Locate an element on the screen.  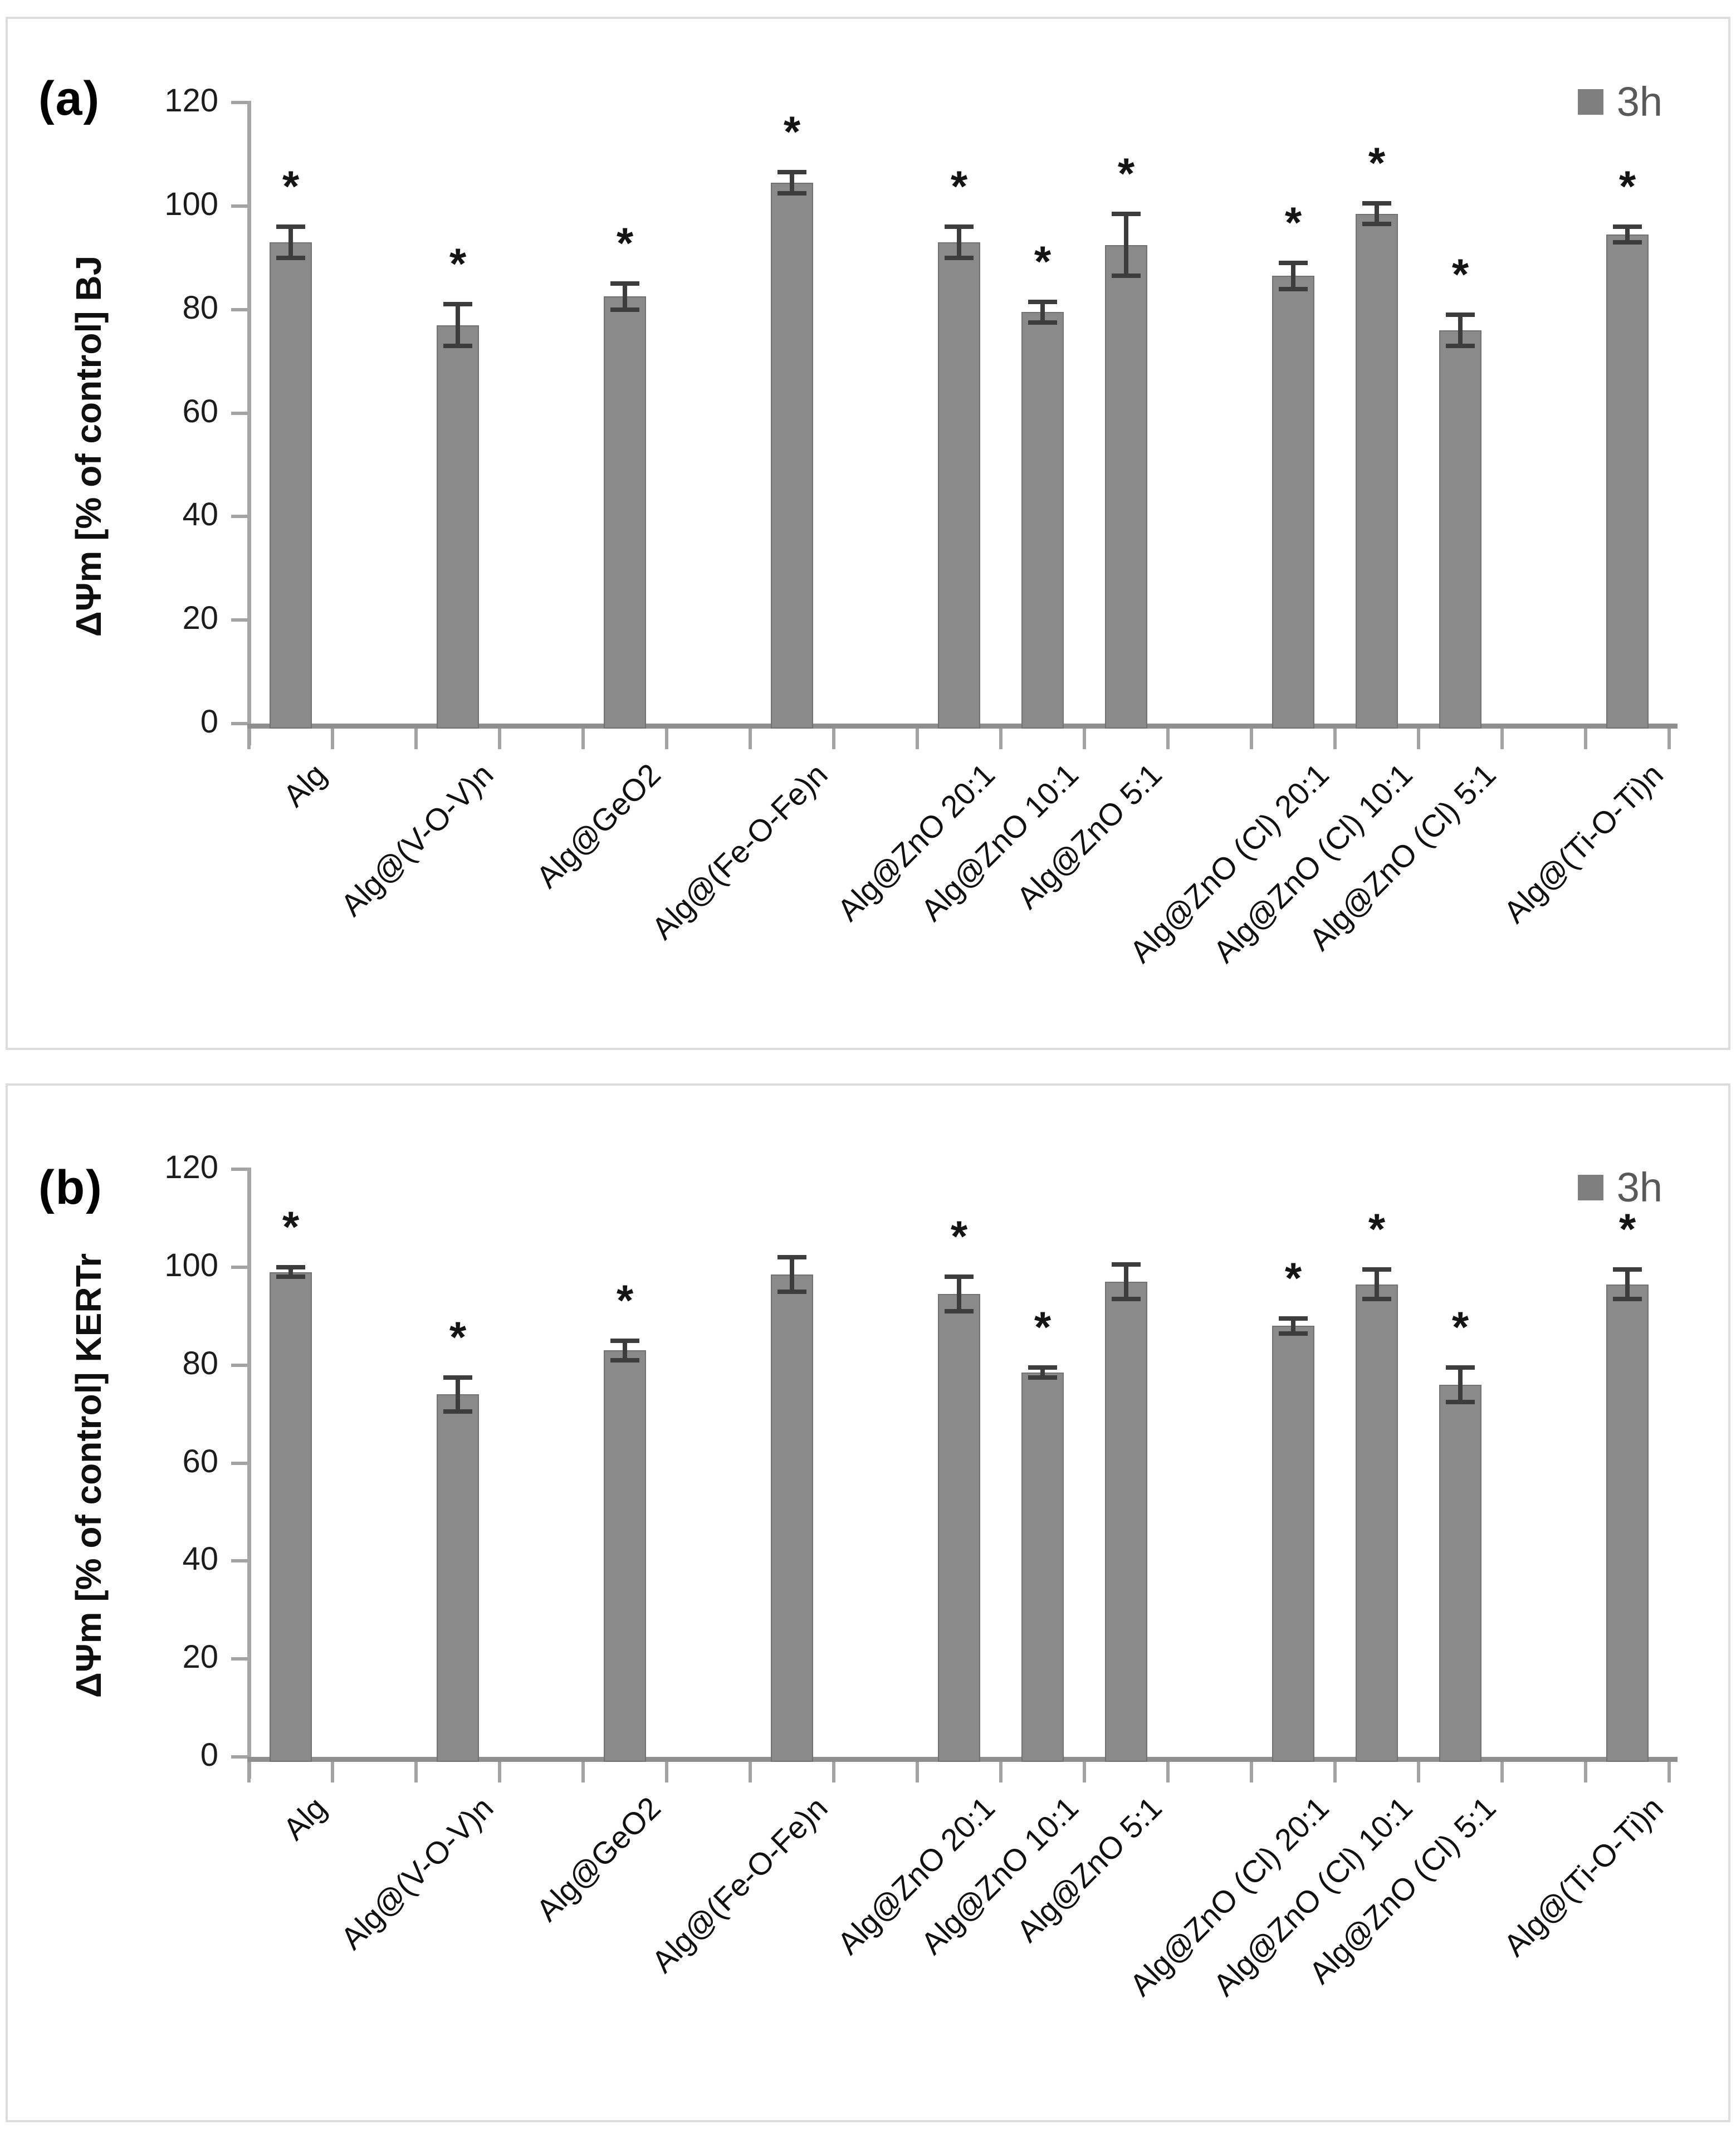
y-tick-label: 0 is located at coordinates (209, 722).